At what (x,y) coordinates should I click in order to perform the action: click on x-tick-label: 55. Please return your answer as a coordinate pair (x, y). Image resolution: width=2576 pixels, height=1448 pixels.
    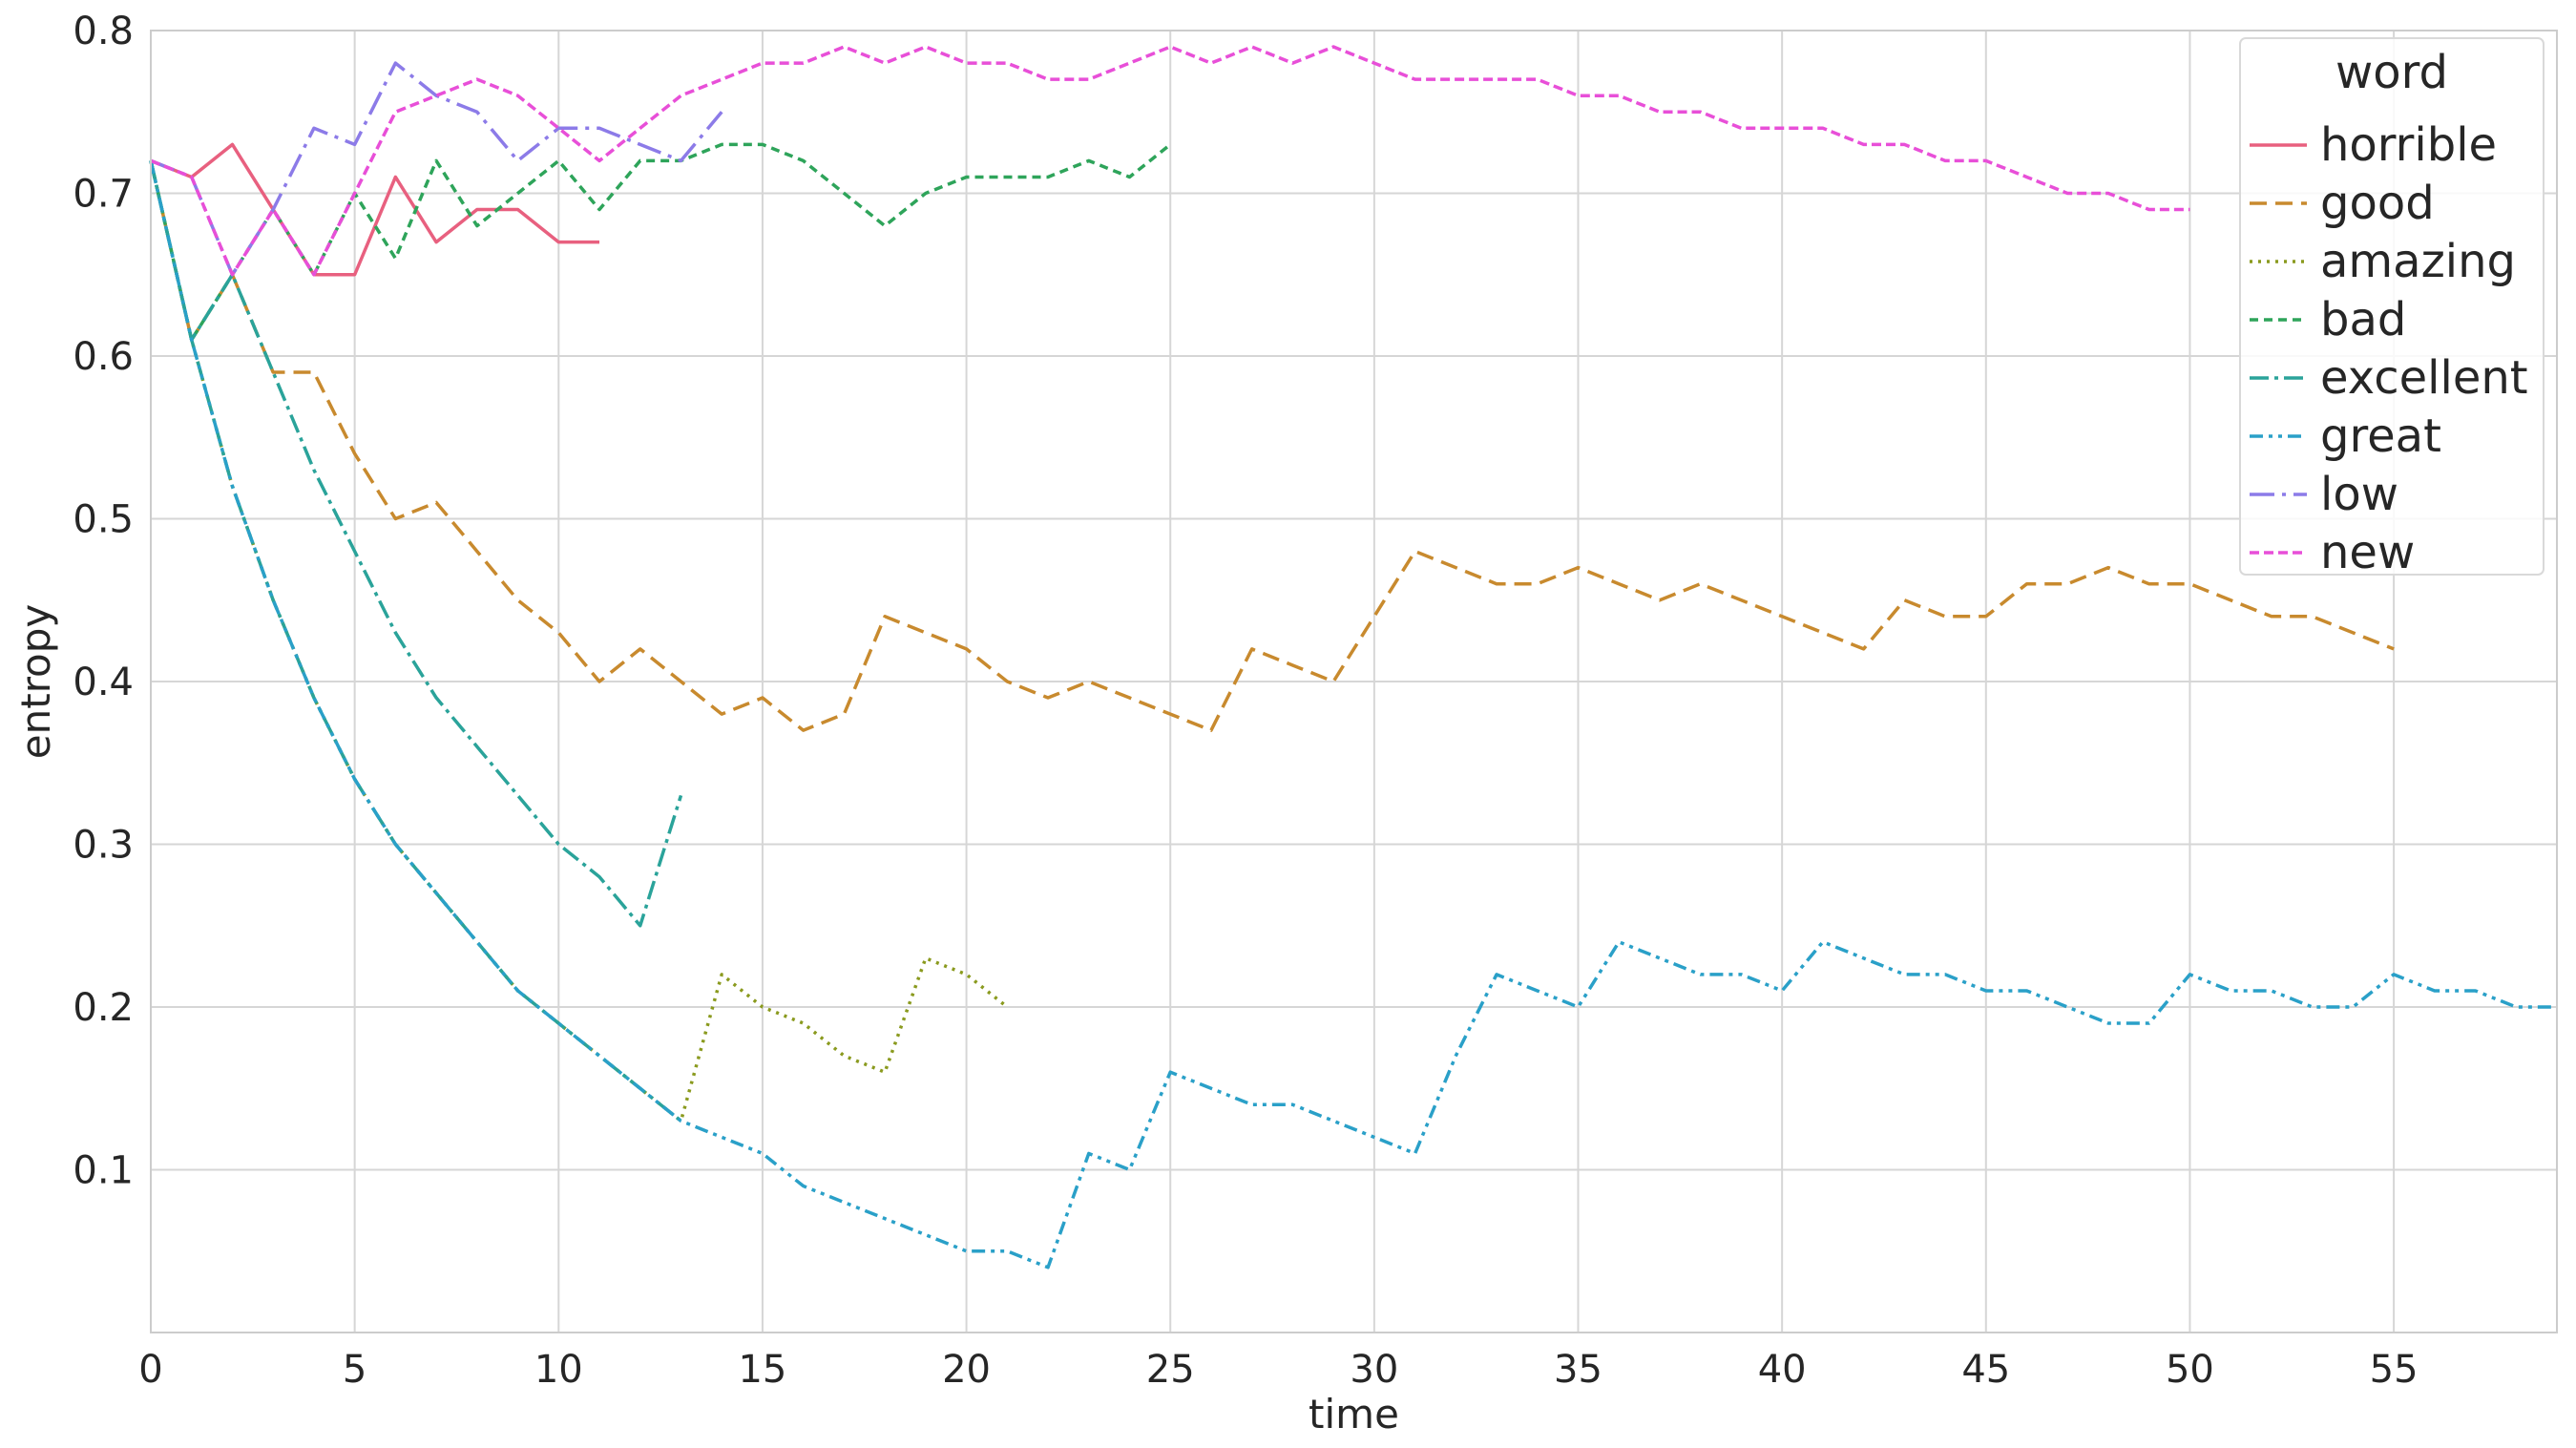
    Looking at the image, I should click on (2394, 1370).